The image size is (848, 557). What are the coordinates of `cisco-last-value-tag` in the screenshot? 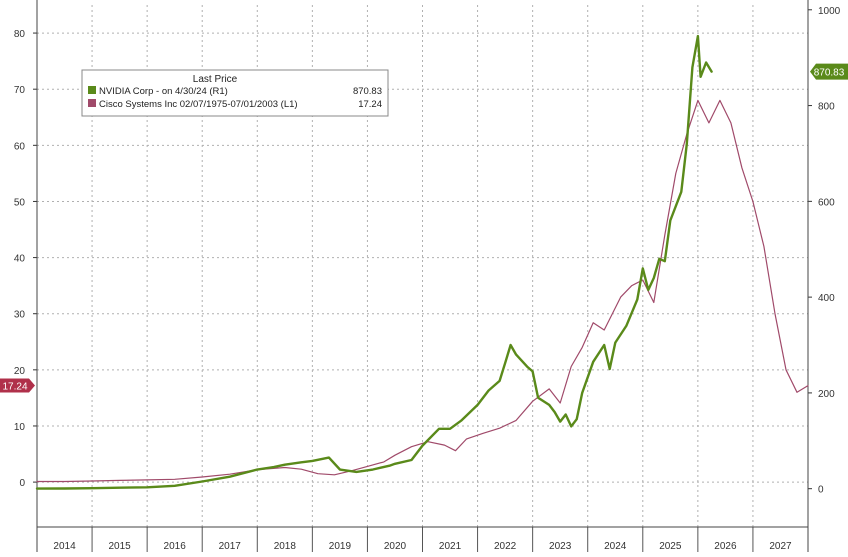 It's located at (17, 385).